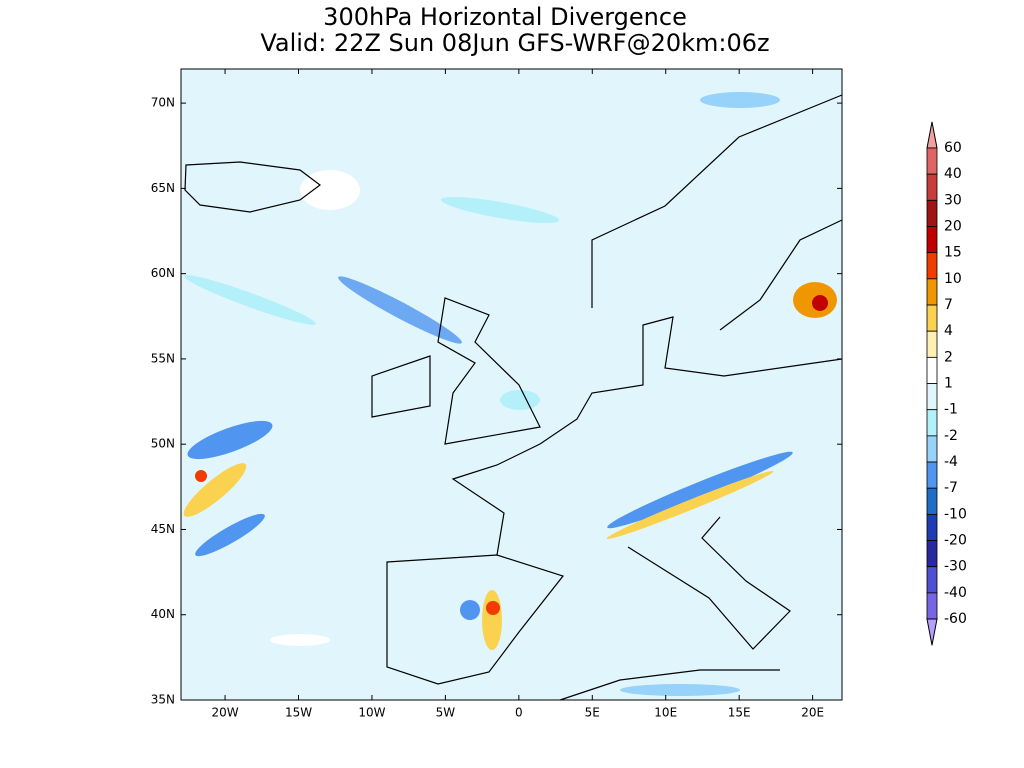 This screenshot has width=1024, height=768. I want to click on colorbar-label: -1, so click(951, 410).